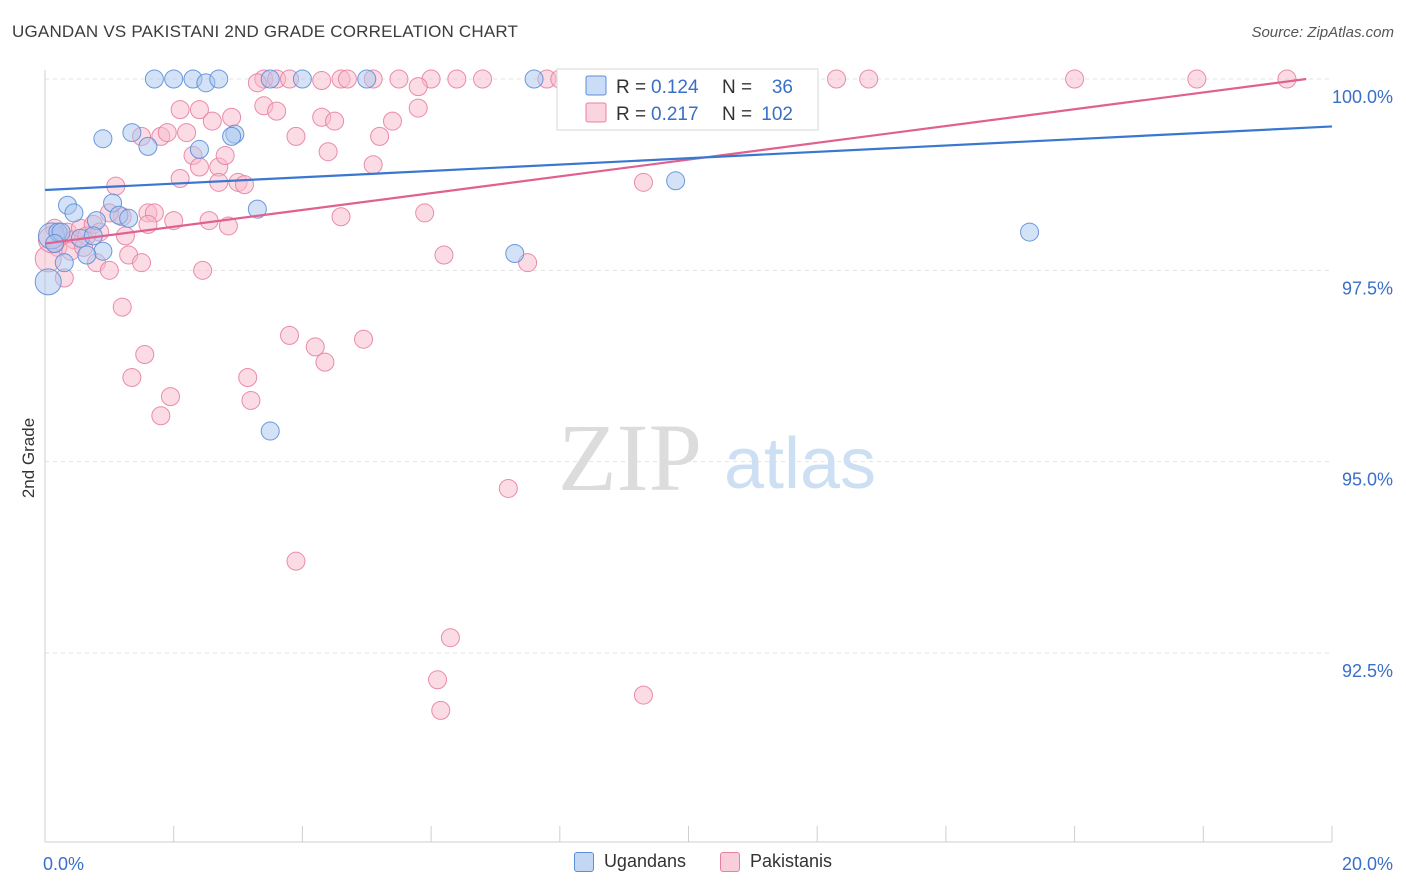 This screenshot has height=892, width=1406. Describe the element at coordinates (583, 861) in the screenshot. I see `ugandans-swatch` at that location.